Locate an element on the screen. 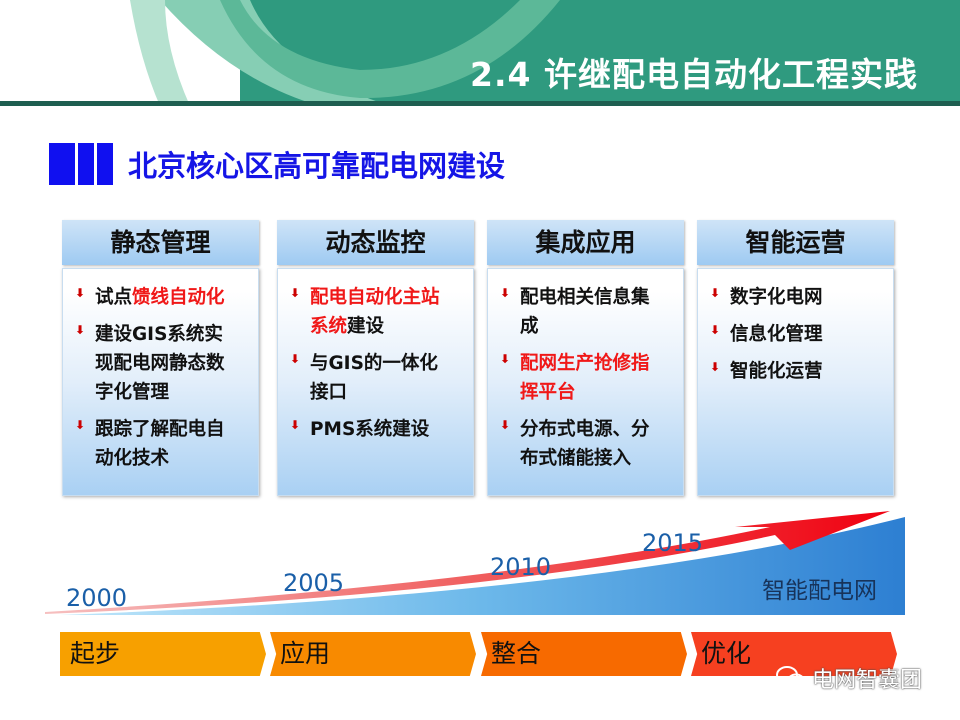 The image size is (960, 720). growth-arrow is located at coordinates (467, 562).